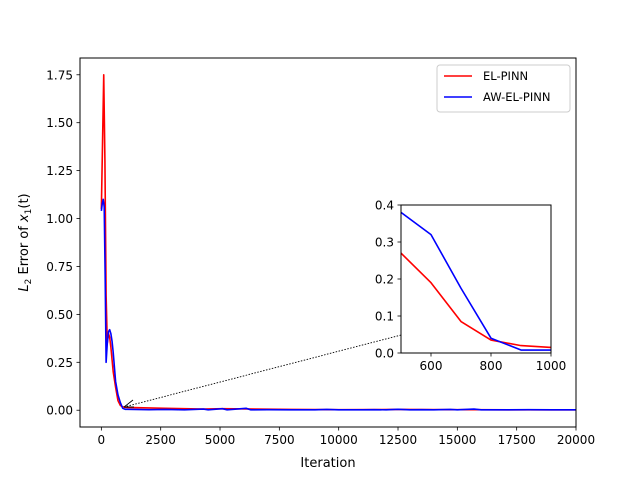 This screenshot has height=480, width=640. What do you see at coordinates (59, 219) in the screenshot?
I see `main-y-tick-label: 1.00` at bounding box center [59, 219].